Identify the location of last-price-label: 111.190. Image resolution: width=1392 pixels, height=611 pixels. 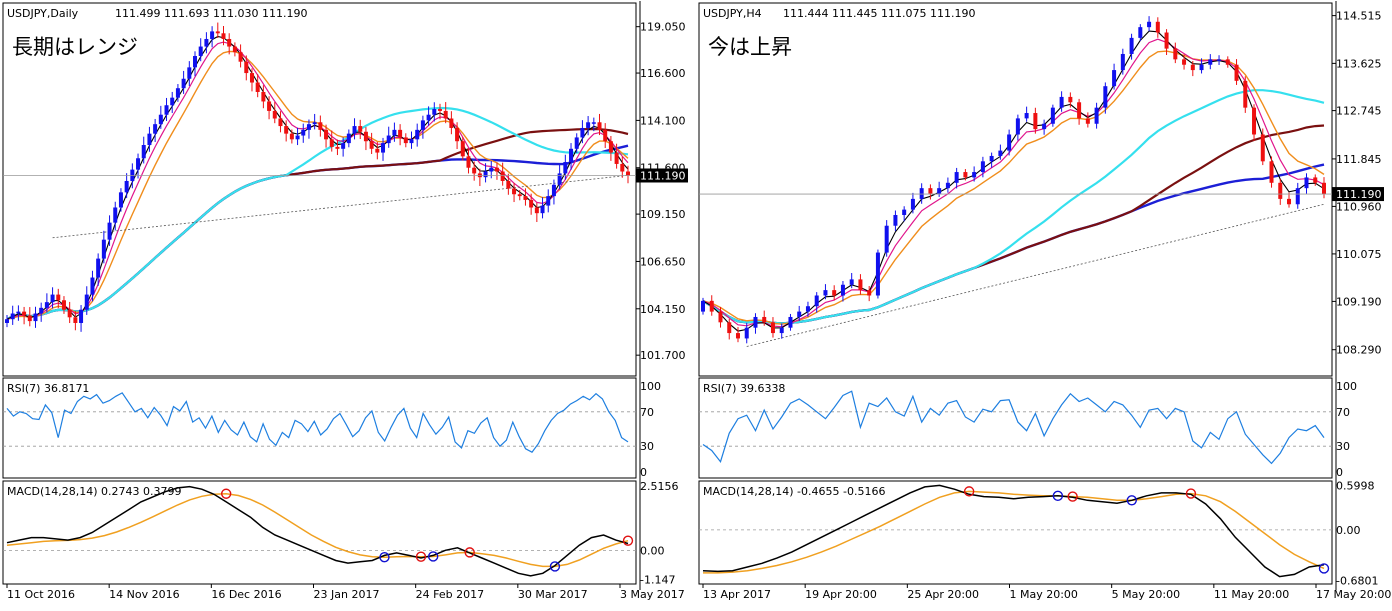
(1359, 194).